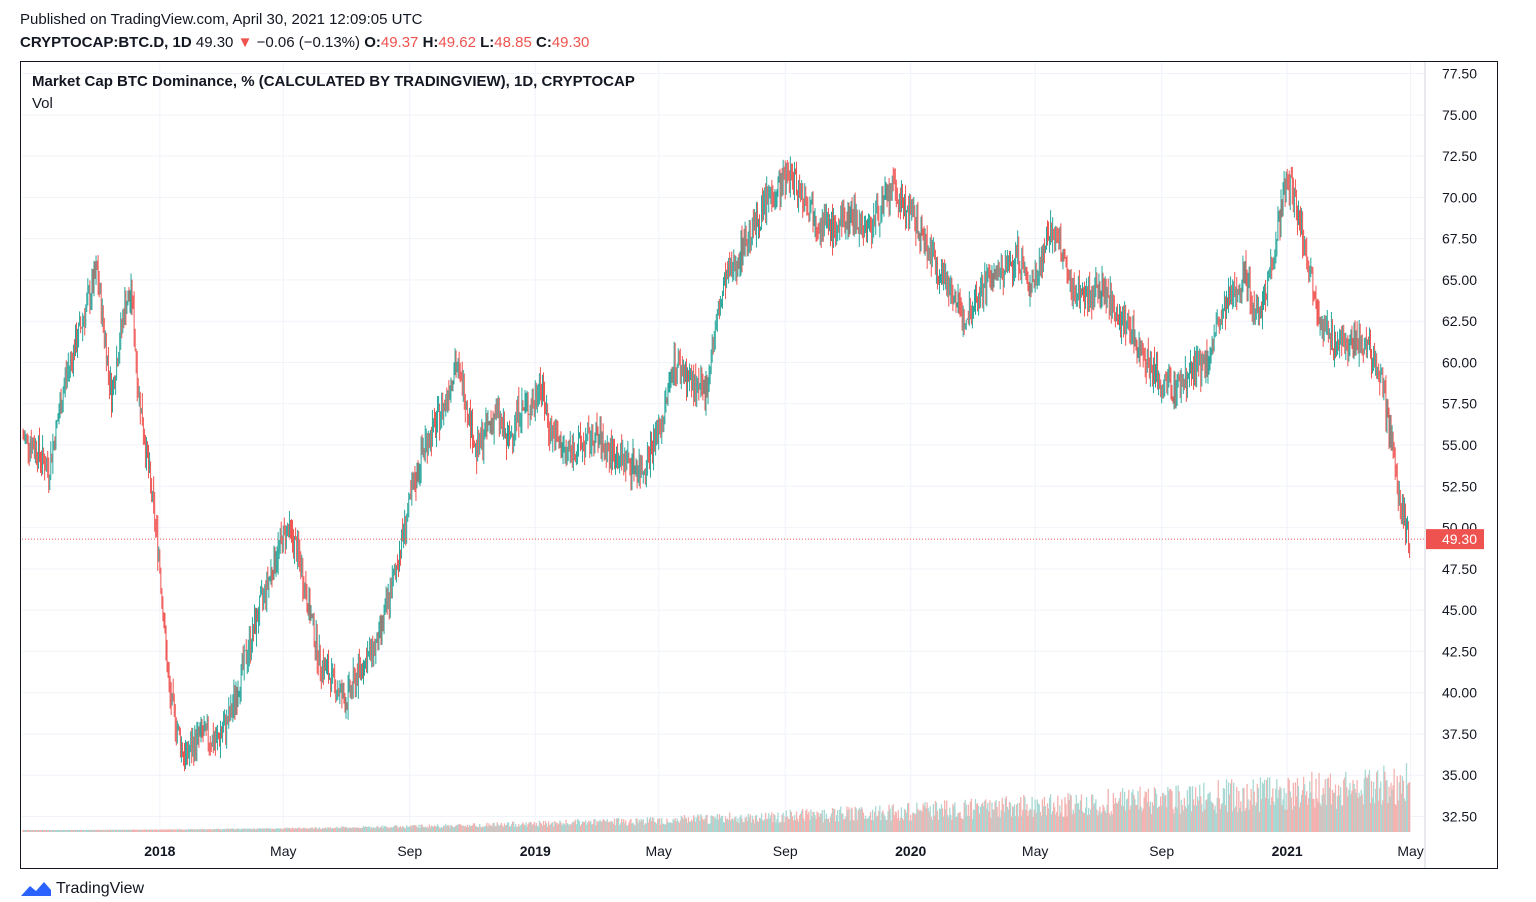  I want to click on y-tick-label: 75.00, so click(1459, 115).